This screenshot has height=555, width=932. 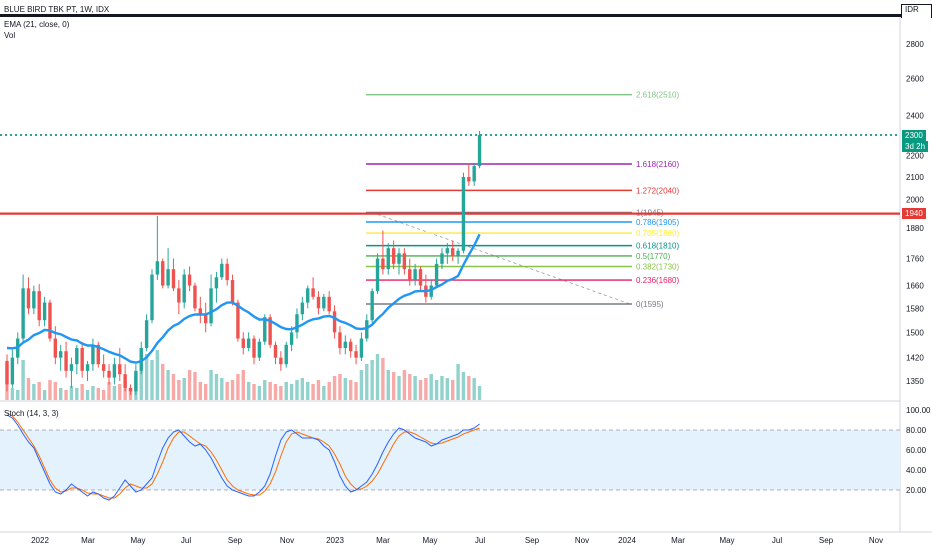 What do you see at coordinates (916, 450) in the screenshot?
I see `stoch-tick-label: 60.00` at bounding box center [916, 450].